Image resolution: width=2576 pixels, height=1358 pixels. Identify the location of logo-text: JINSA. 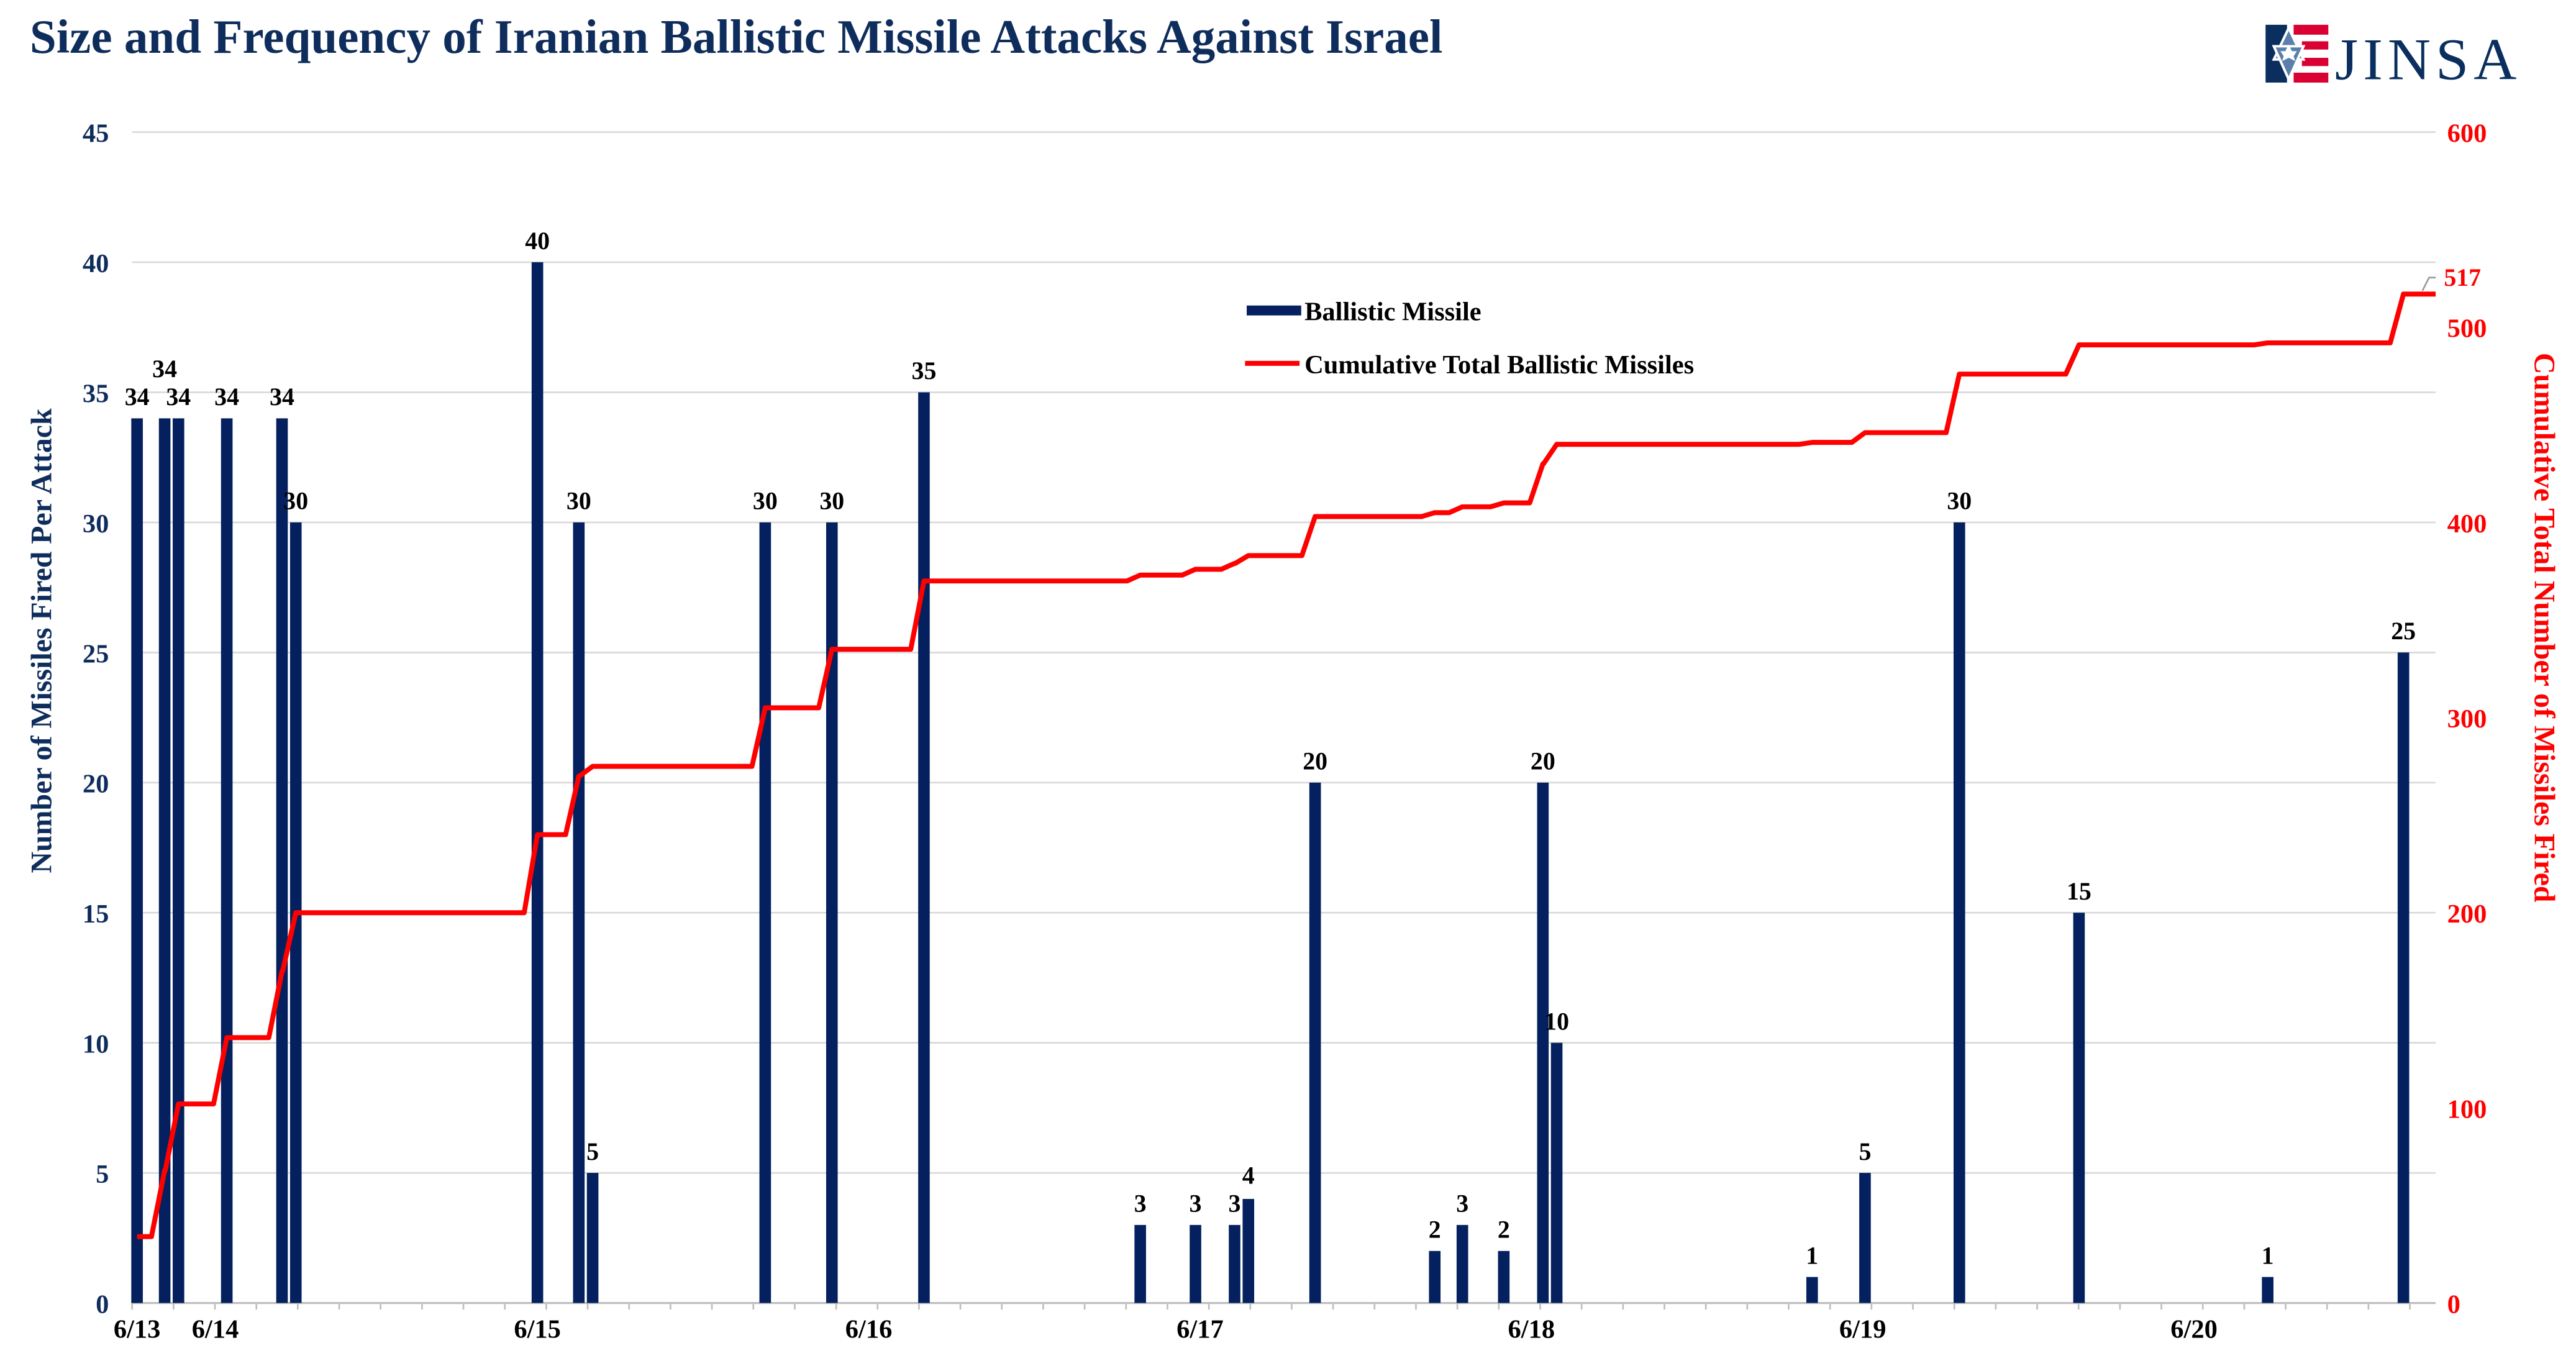
(2428, 60).